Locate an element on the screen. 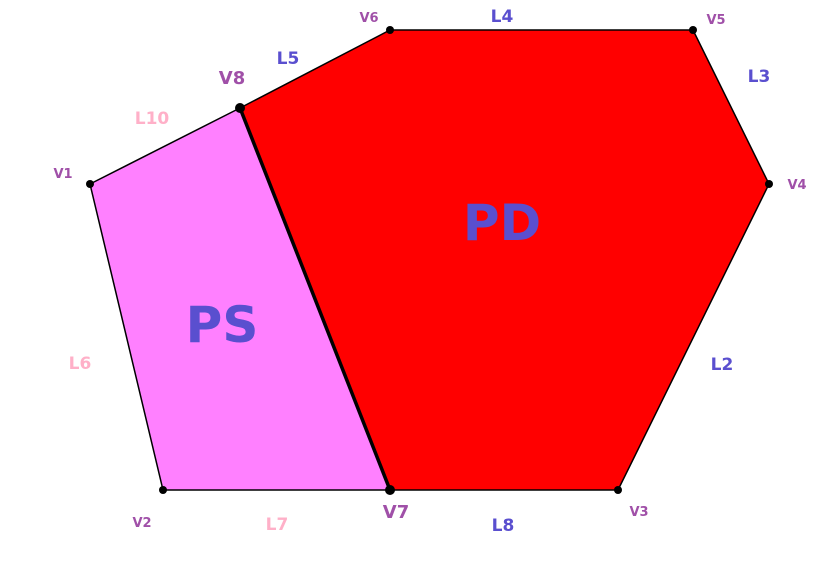 This screenshot has width=817, height=582. vertex-label-v2: V2 is located at coordinates (141, 523).